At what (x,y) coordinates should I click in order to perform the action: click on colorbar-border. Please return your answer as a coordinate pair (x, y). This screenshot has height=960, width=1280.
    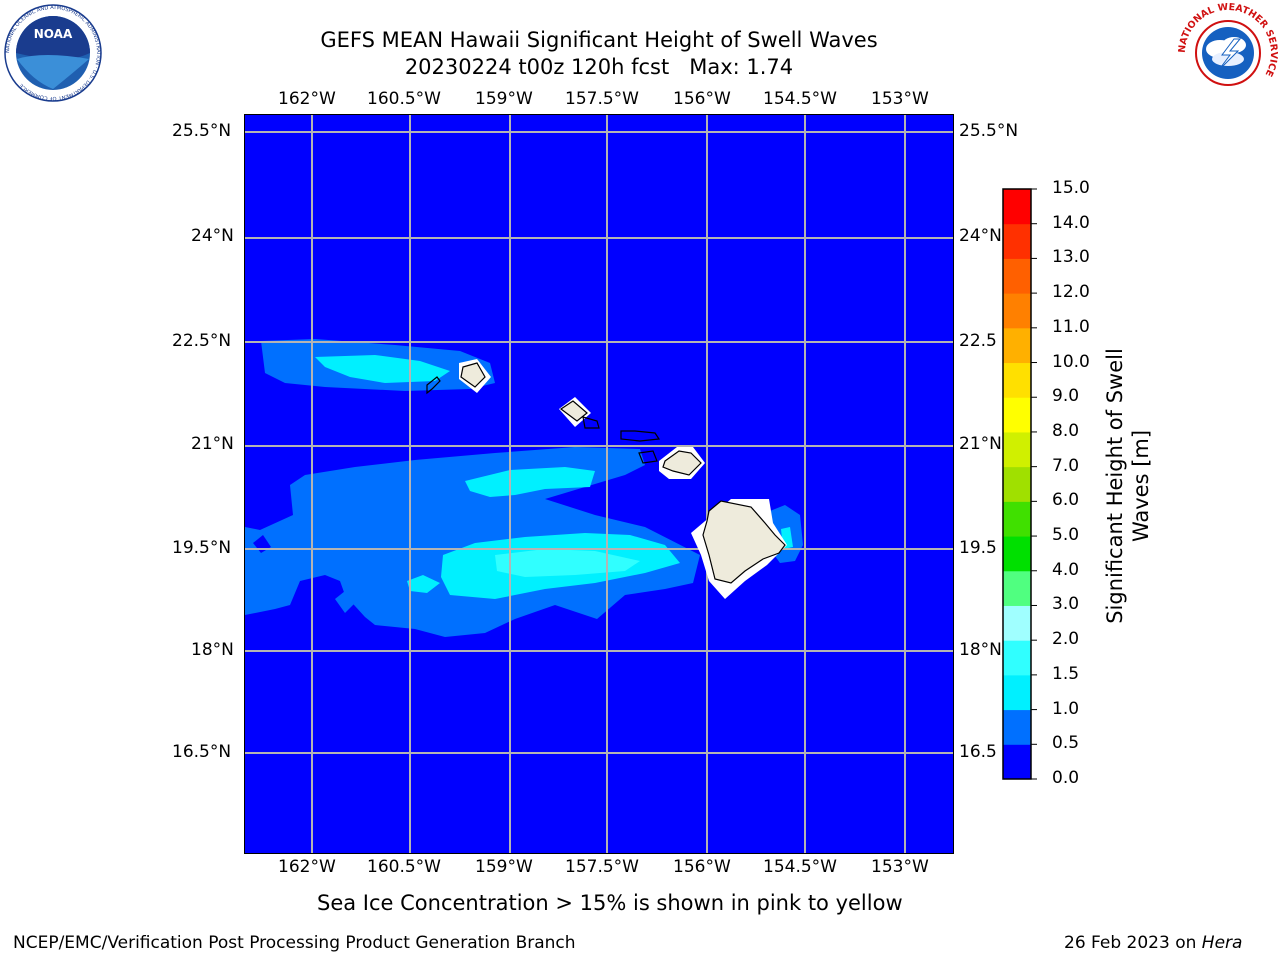
    Looking at the image, I should click on (1017, 484).